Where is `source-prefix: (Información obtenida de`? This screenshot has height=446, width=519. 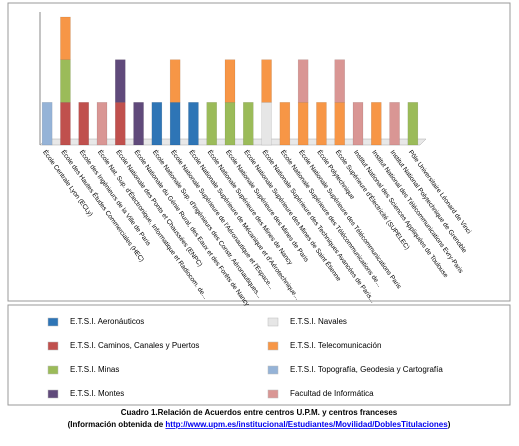
source-prefix: (Información obtenida de is located at coordinates (117, 424).